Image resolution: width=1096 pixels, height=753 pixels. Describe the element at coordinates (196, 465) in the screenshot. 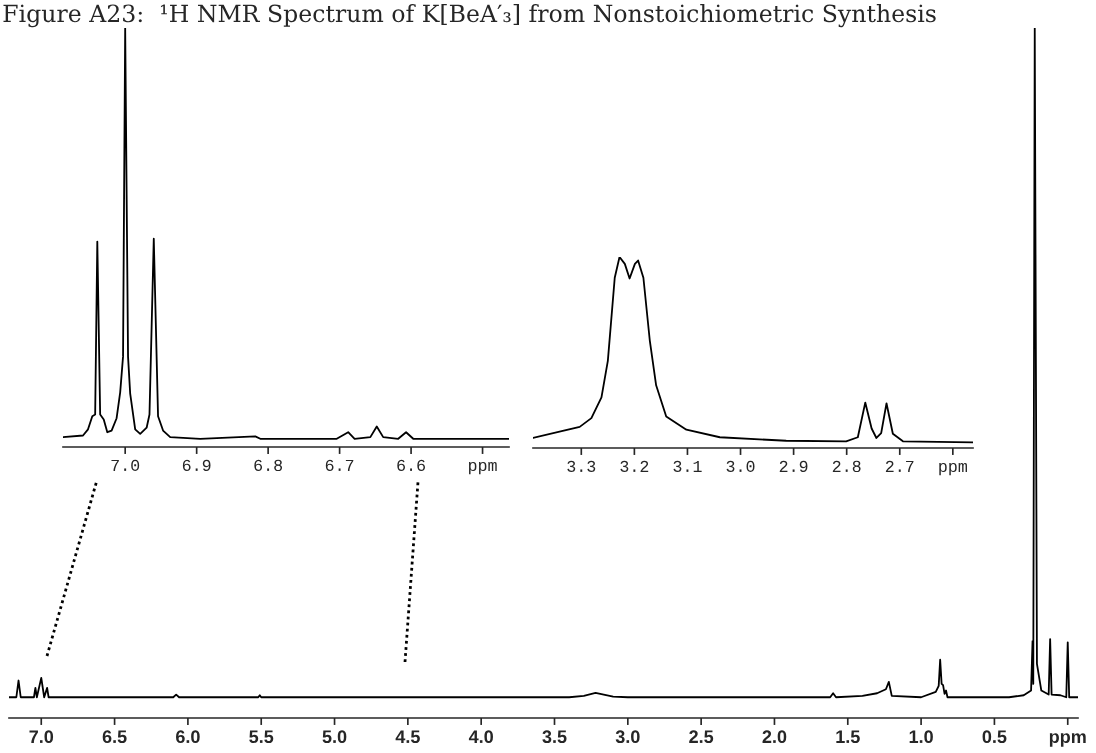

I see `x-tick-label: 6.9` at that location.